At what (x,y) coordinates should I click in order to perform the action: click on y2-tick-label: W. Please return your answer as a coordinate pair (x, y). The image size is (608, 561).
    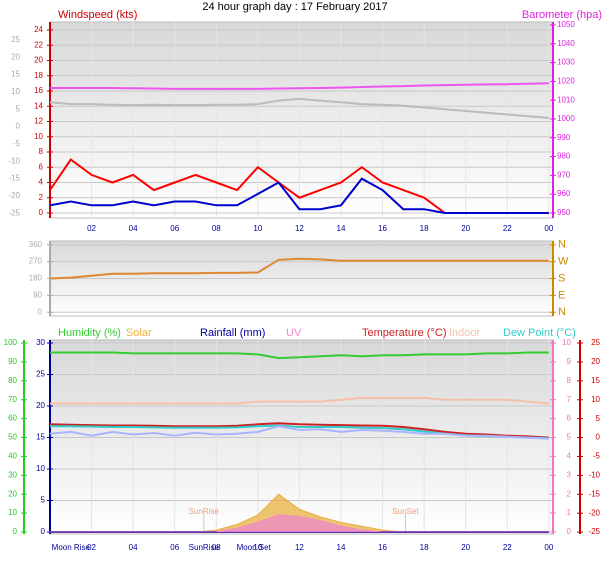
    Looking at the image, I should click on (563, 262).